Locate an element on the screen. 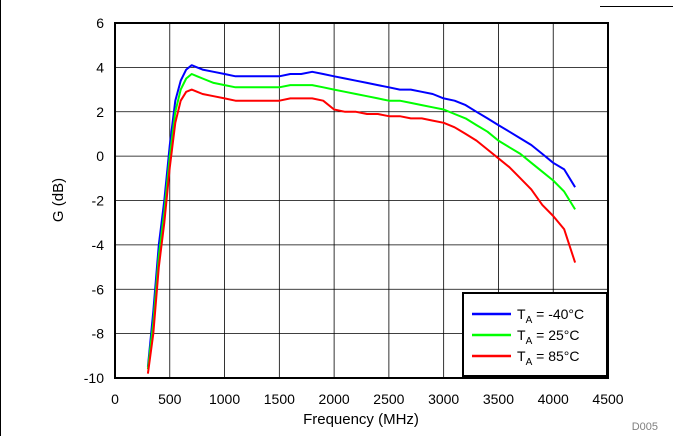 The height and width of the screenshot is (441, 673). y-tick-label: -2 is located at coordinates (98, 201).